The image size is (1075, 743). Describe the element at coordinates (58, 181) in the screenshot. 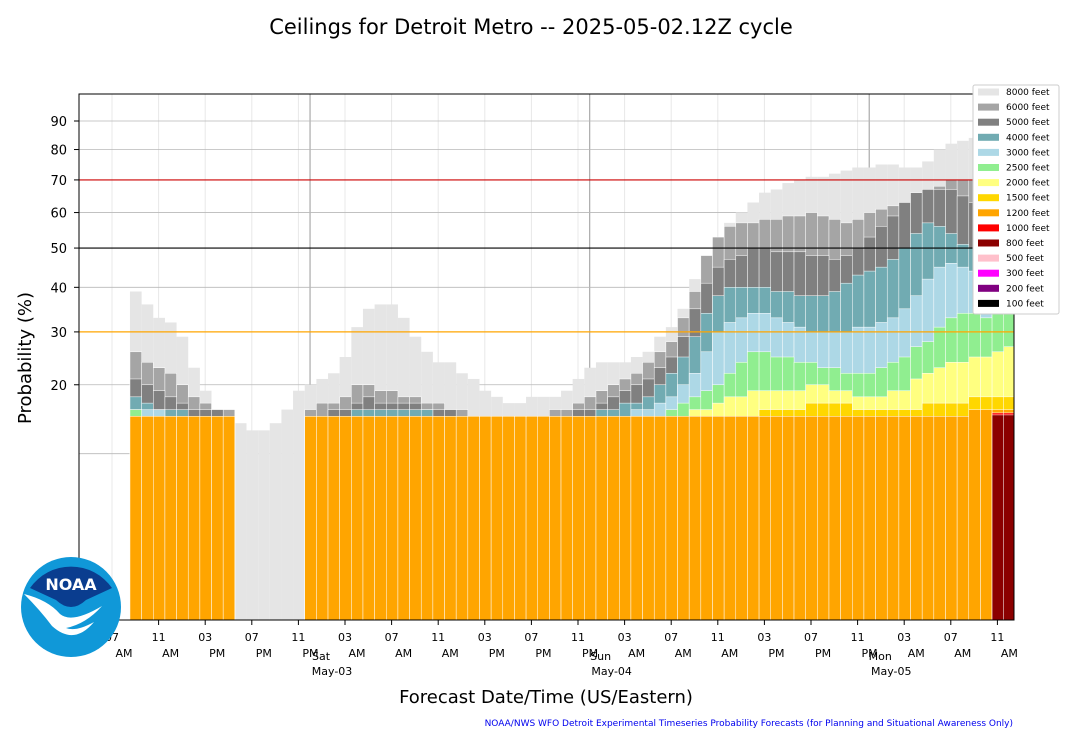

I see `y-tick-label: 70` at that location.